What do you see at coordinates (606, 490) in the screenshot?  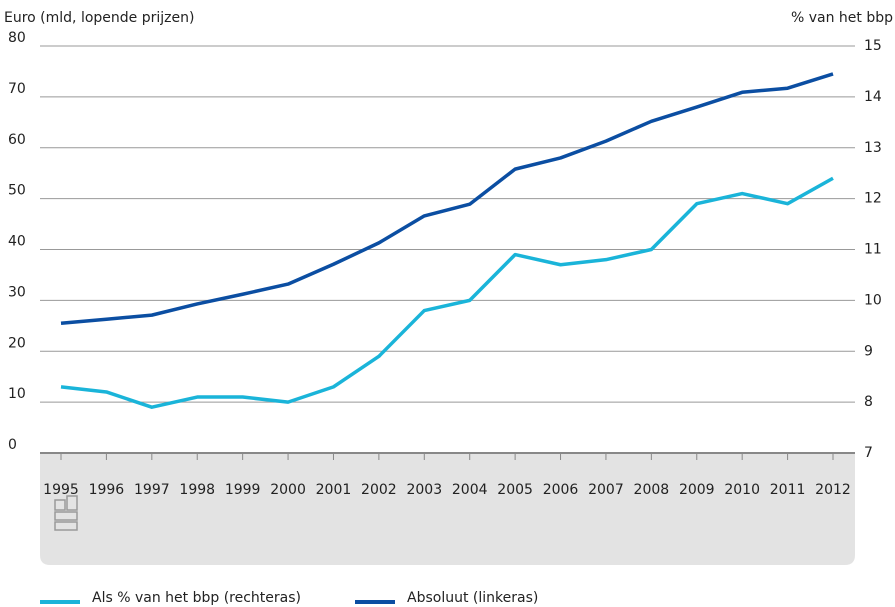 I see `x-tick-label: 2007` at bounding box center [606, 490].